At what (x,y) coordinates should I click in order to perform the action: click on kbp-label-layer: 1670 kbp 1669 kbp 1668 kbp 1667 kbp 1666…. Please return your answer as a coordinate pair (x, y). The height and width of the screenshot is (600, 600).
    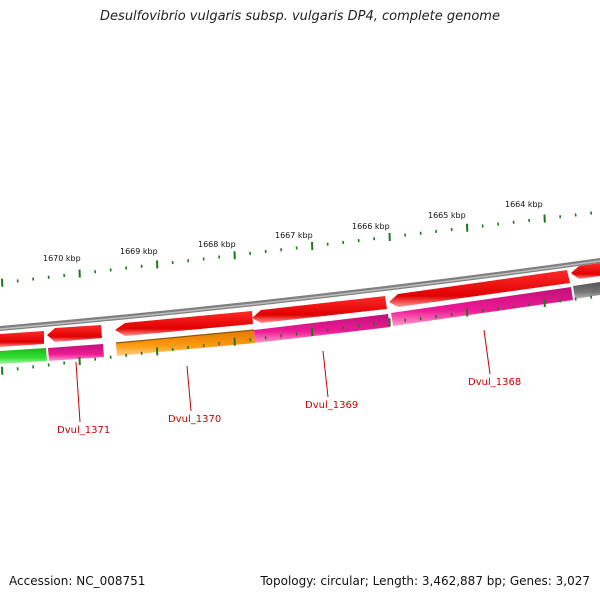
    Looking at the image, I should click on (293, 231).